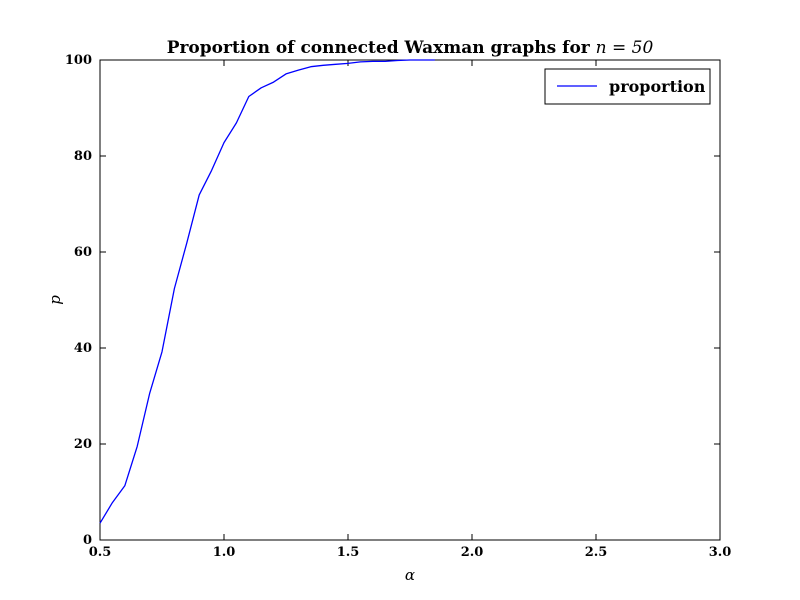 This screenshot has width=800, height=600. Describe the element at coordinates (596, 552) in the screenshot. I see `x-tick-label: 2.5` at that location.